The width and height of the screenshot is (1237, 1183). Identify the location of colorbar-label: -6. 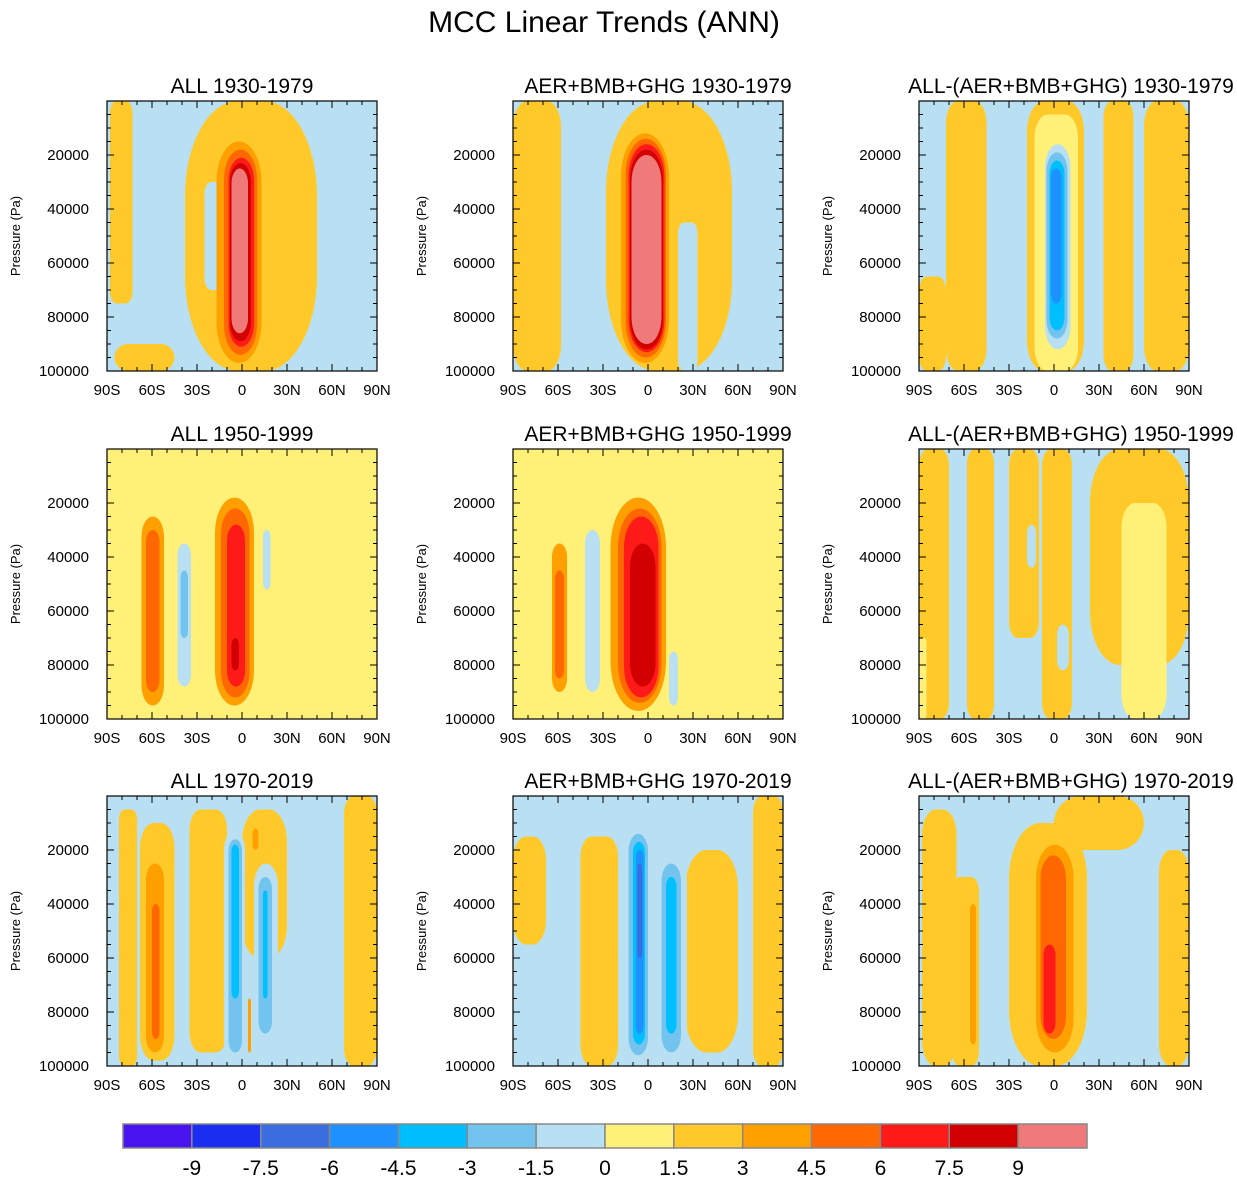
(329, 1168).